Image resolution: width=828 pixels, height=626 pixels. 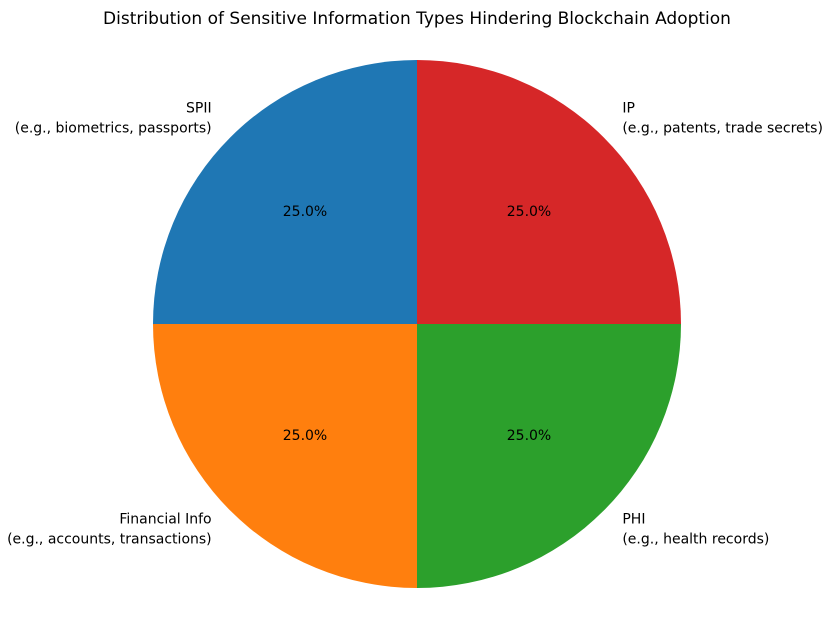 What do you see at coordinates (633, 519) in the screenshot?
I see `category-label: PHI` at bounding box center [633, 519].